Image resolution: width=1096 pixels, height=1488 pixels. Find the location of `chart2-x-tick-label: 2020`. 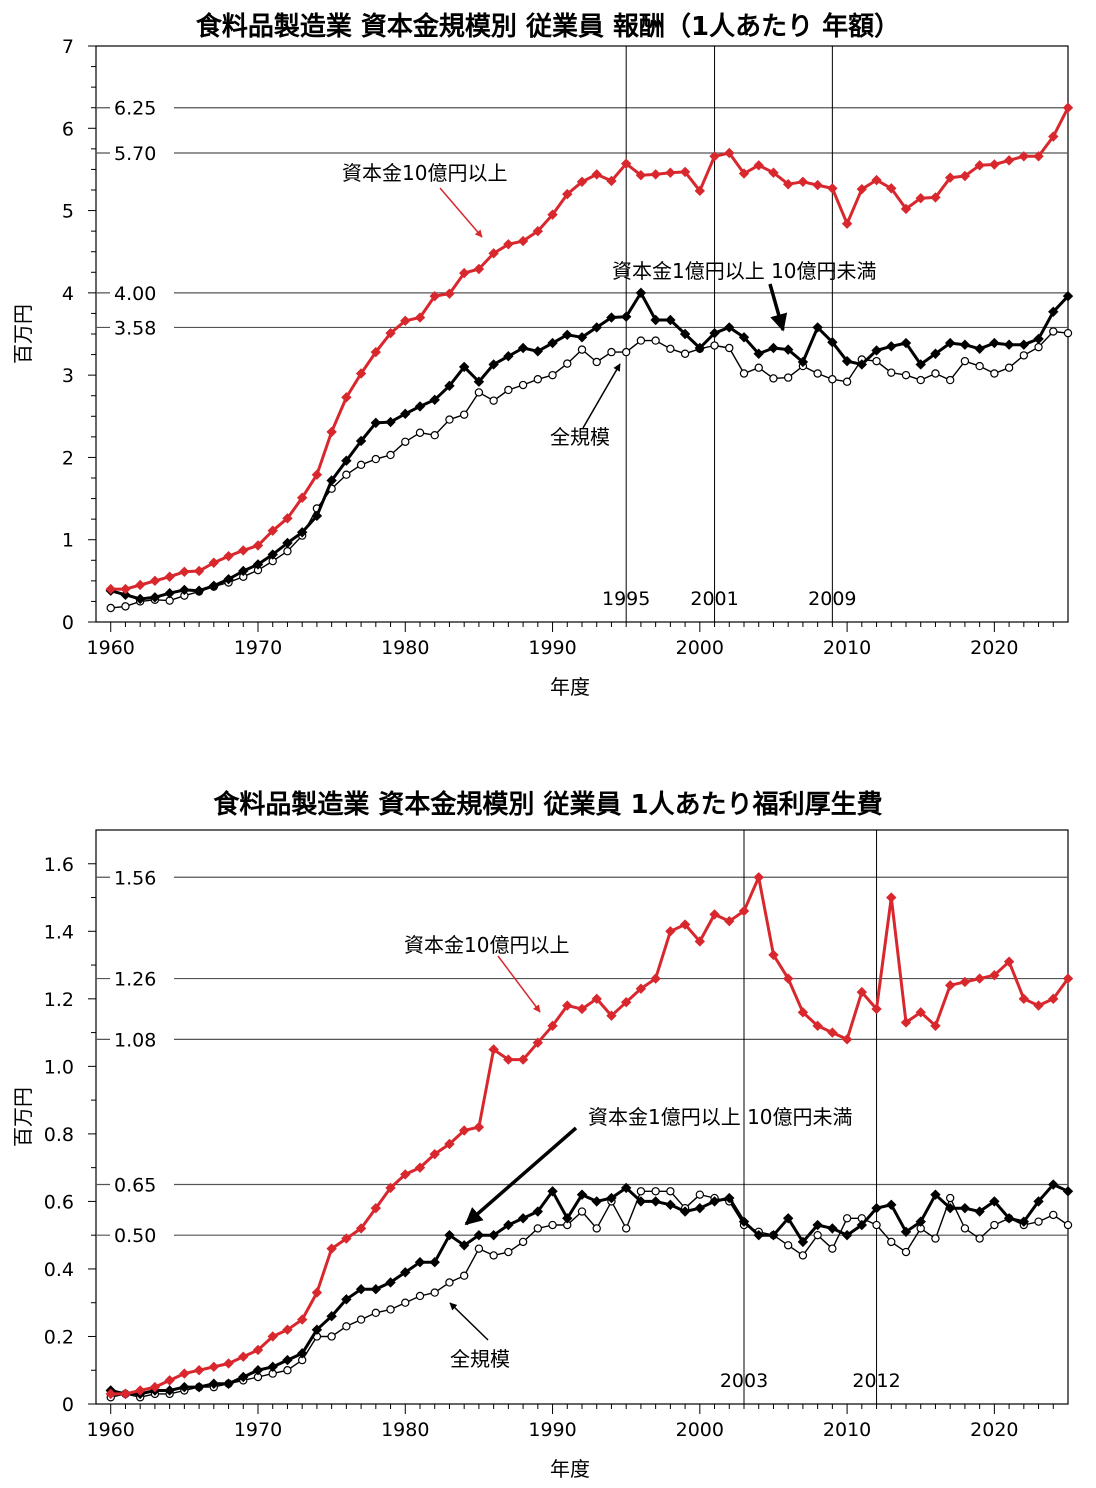

chart2-x-tick-label: 2020 is located at coordinates (994, 1430).